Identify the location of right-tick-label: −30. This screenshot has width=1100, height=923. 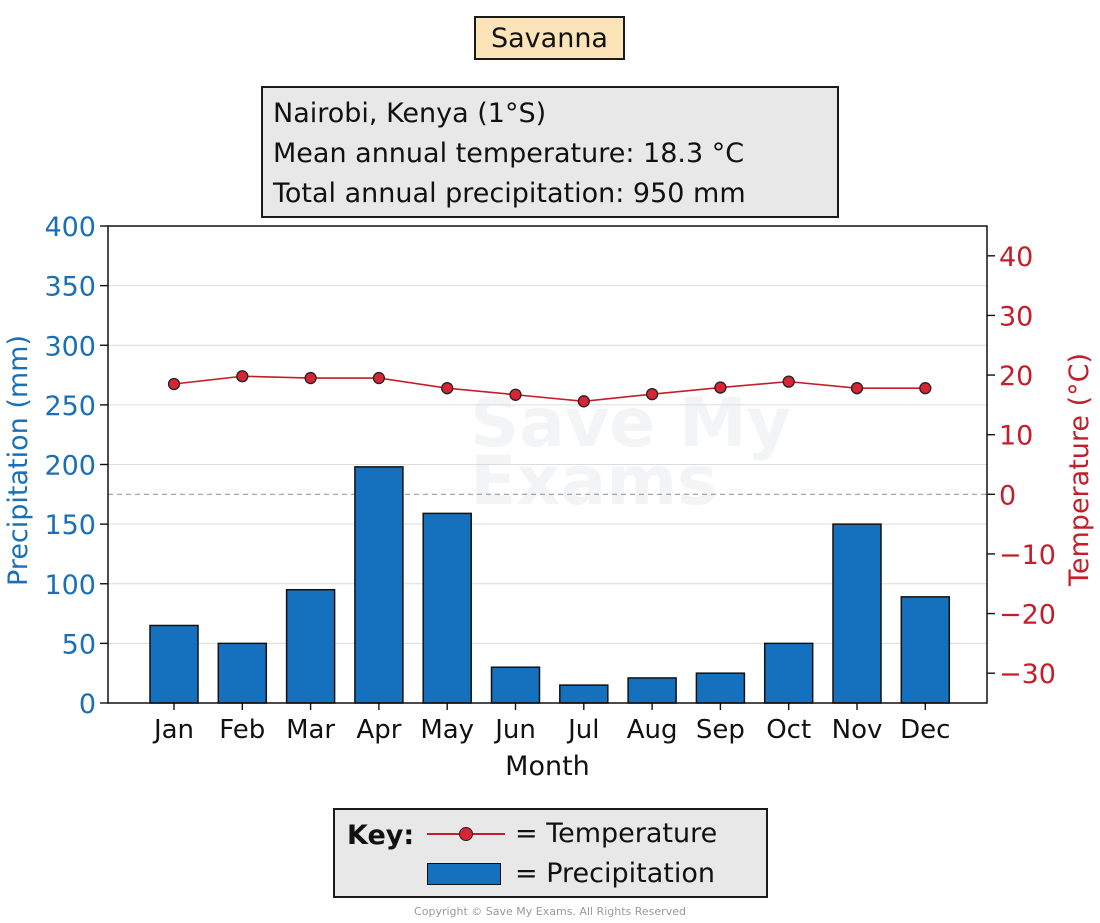
(1027, 674).